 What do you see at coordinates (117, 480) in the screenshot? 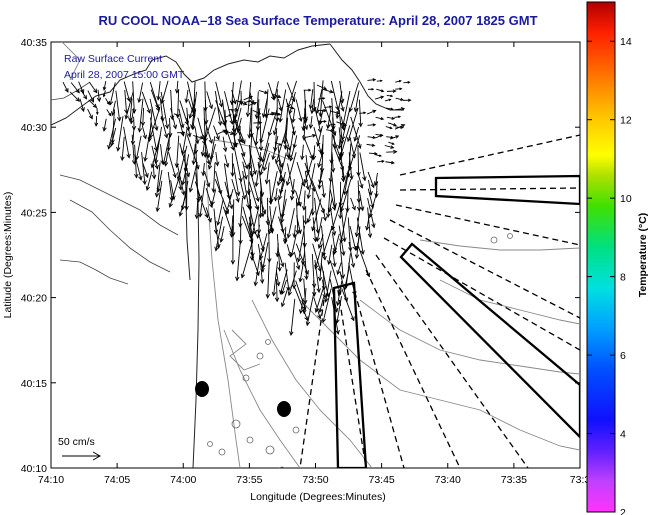
I see `x-tick-label: 74:05` at bounding box center [117, 480].